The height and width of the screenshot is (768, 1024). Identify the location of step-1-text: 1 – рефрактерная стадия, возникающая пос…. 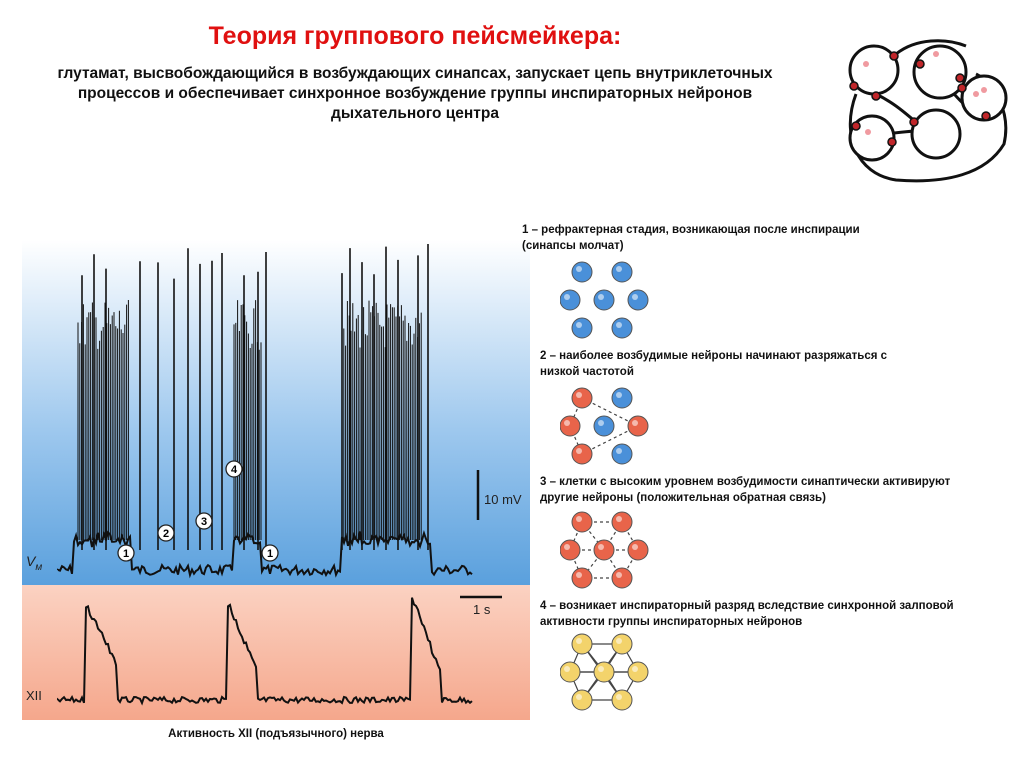
(691, 238).